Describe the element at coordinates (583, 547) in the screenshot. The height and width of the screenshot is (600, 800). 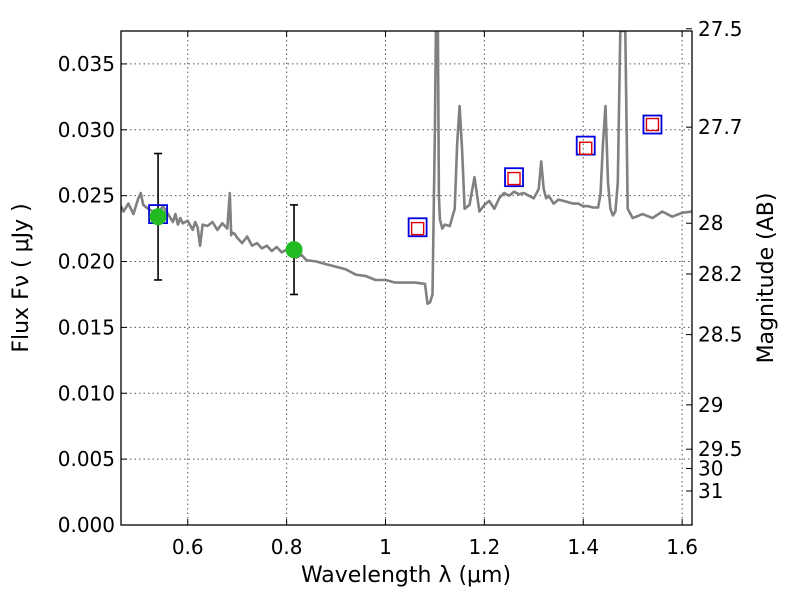
I see `x-tick-label: 1.4` at that location.